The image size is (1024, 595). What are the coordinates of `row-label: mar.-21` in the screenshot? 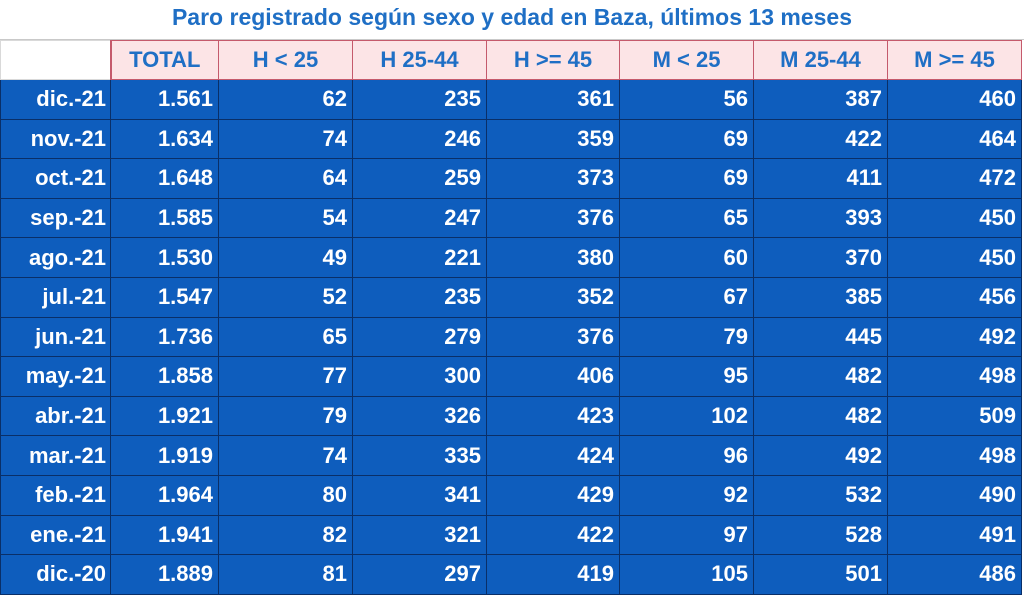 It's located at (55, 455).